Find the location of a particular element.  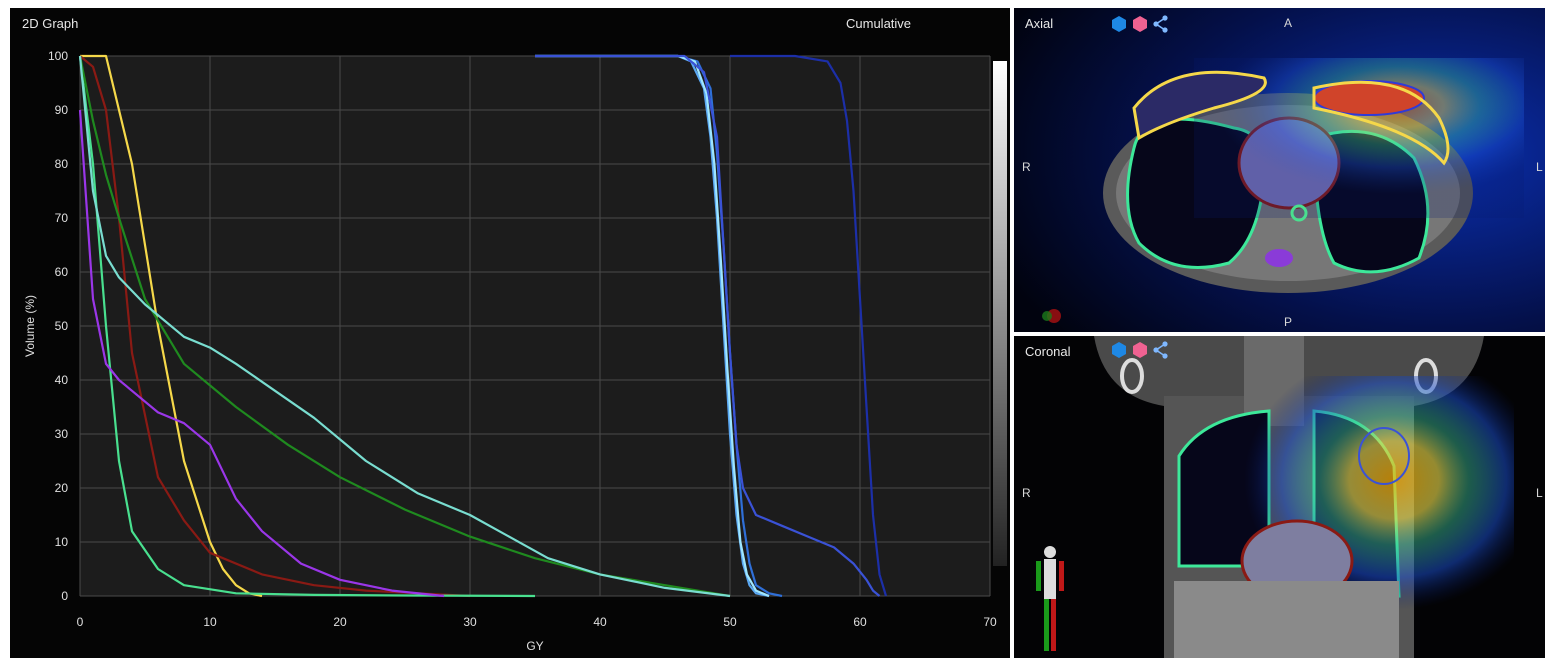

y-tick-label: 50 is located at coordinates (62, 326).